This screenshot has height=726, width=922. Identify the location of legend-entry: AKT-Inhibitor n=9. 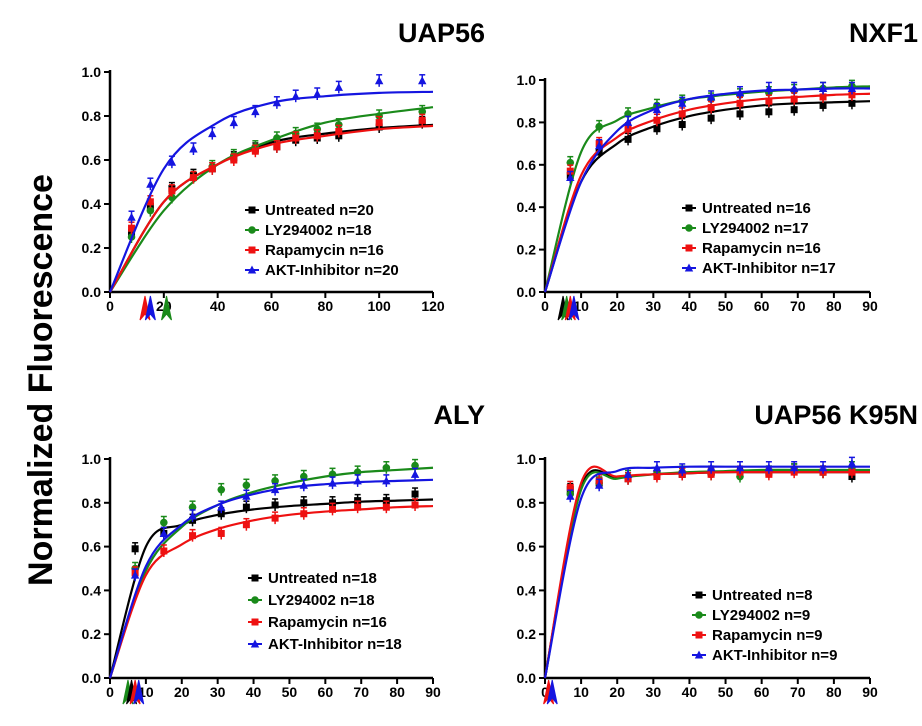
(774, 655).